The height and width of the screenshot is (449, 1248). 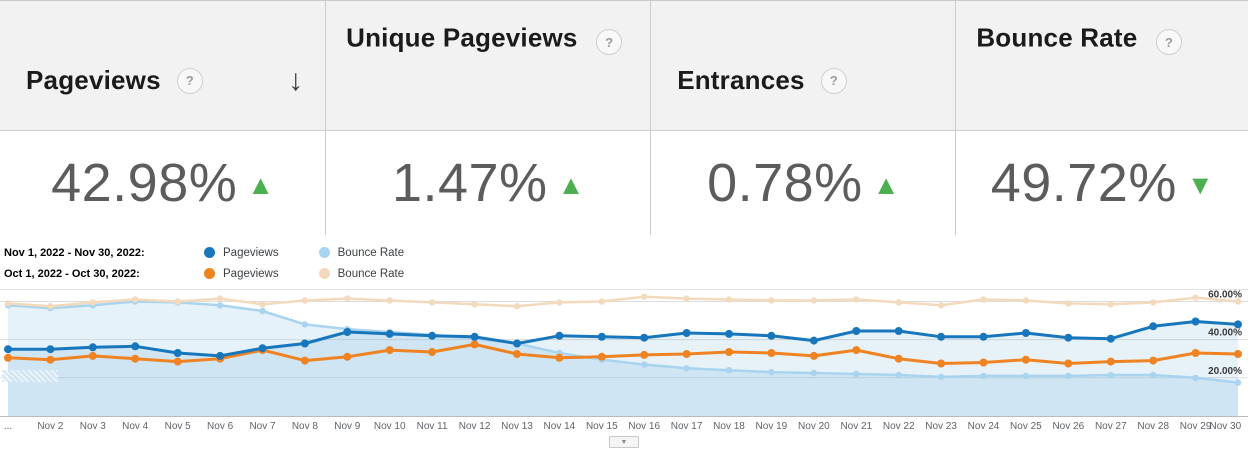 What do you see at coordinates (1057, 37) in the screenshot?
I see `metric-title: Bounce Rate` at bounding box center [1057, 37].